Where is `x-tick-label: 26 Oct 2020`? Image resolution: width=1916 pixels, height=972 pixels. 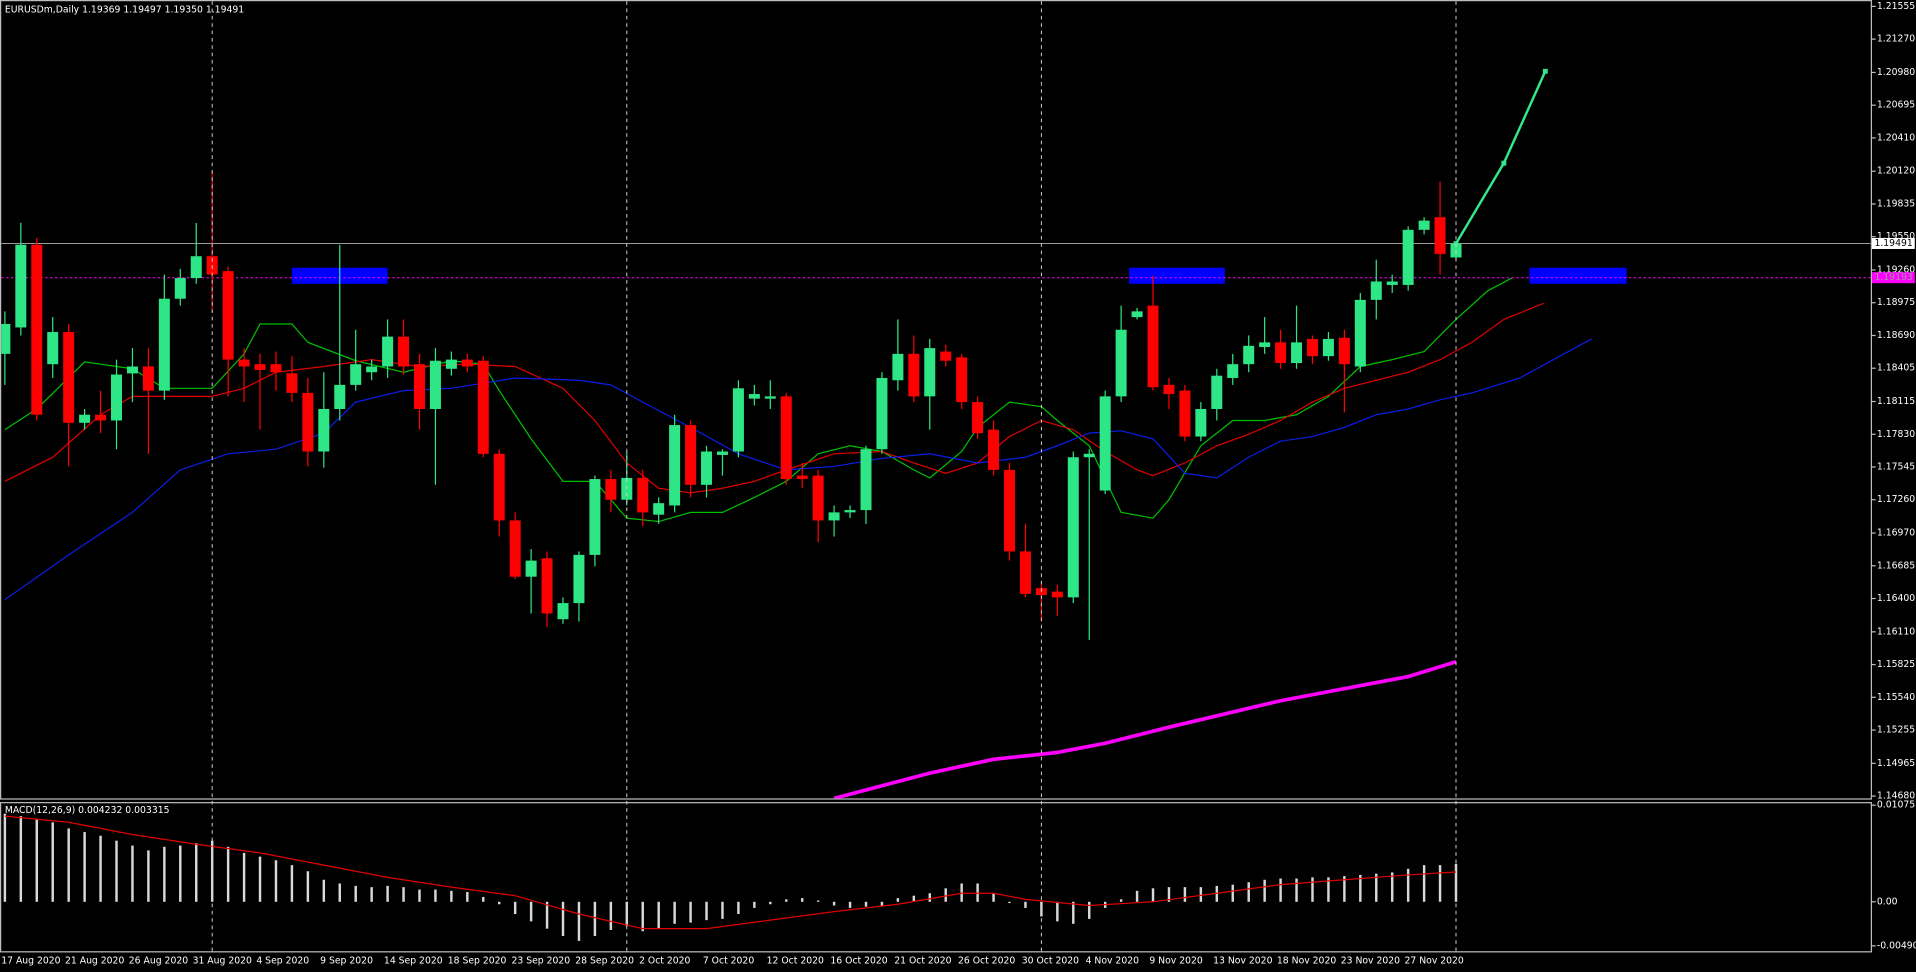
x-tick-label: 26 Oct 2020 is located at coordinates (986, 960).